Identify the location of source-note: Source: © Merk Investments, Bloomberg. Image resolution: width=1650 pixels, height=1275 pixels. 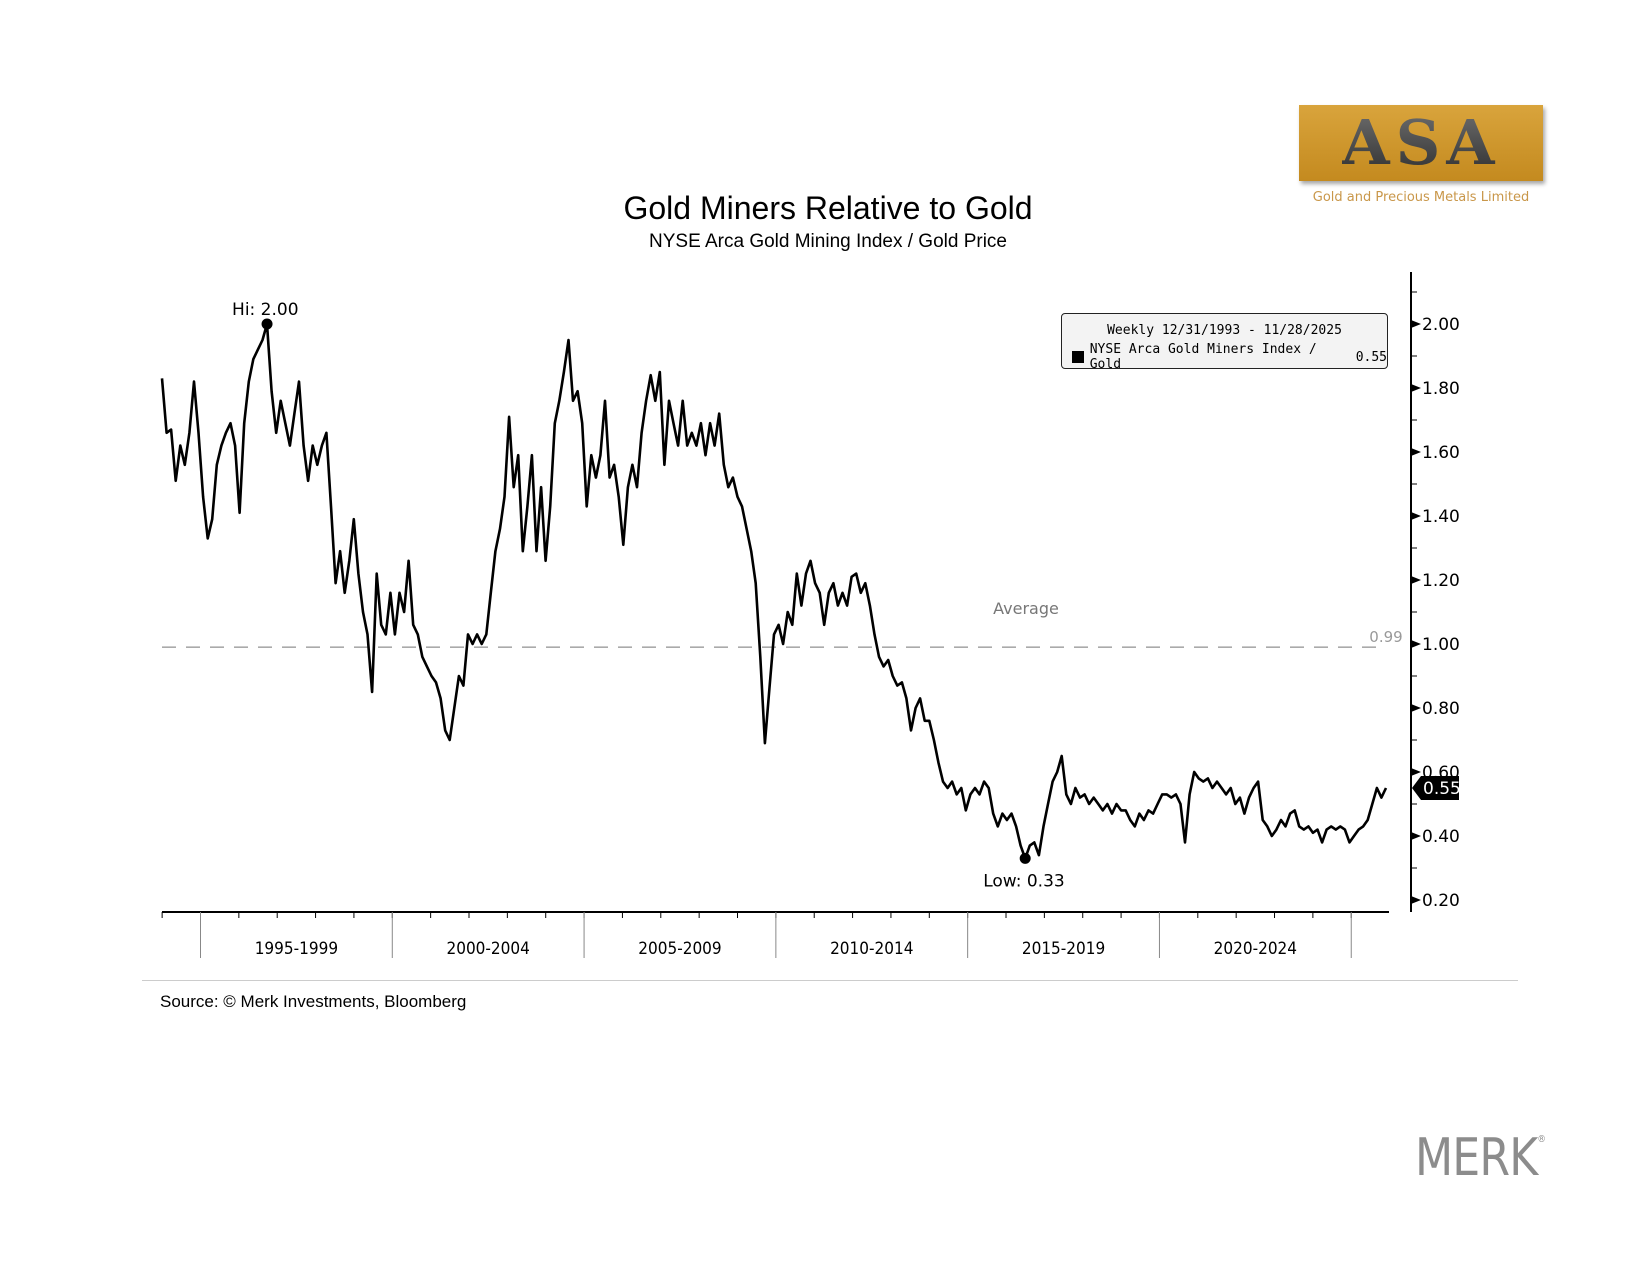
(313, 1001).